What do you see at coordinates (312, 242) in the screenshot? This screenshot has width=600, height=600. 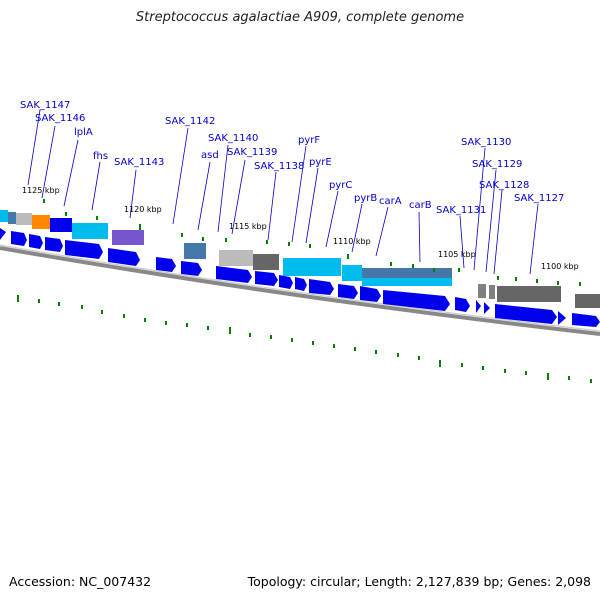 I see `ruler-ticks-upper` at bounding box center [312, 242].